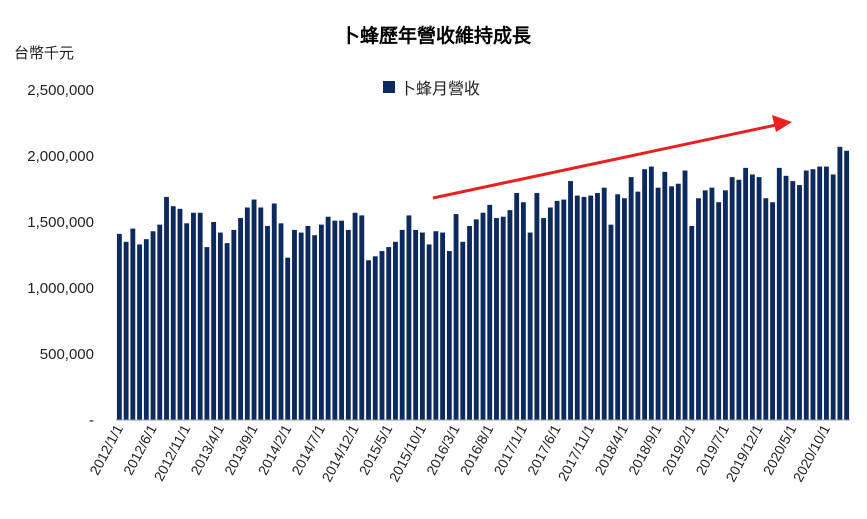 This screenshot has height=519, width=867. What do you see at coordinates (91, 420) in the screenshot?
I see `y-tick-label: -` at bounding box center [91, 420].